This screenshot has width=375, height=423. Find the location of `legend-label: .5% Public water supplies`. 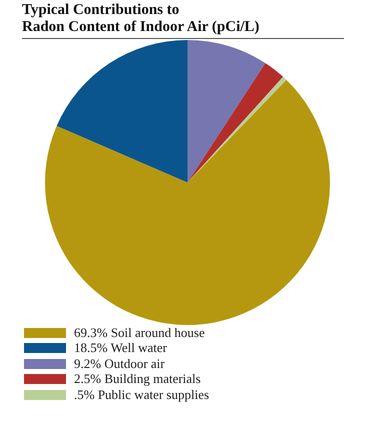

legend-label: .5% Public water supplies is located at coordinates (142, 394).